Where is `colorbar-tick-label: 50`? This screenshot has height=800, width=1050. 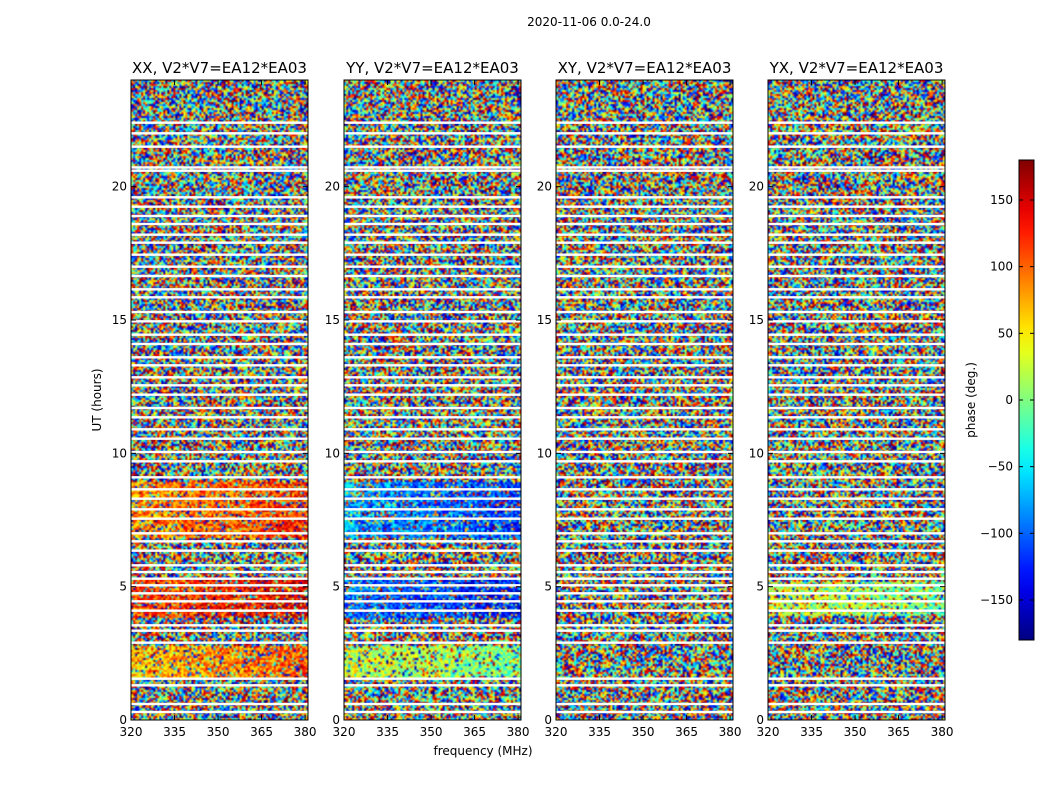
colorbar-tick-label: 50 is located at coordinates (1005, 333).